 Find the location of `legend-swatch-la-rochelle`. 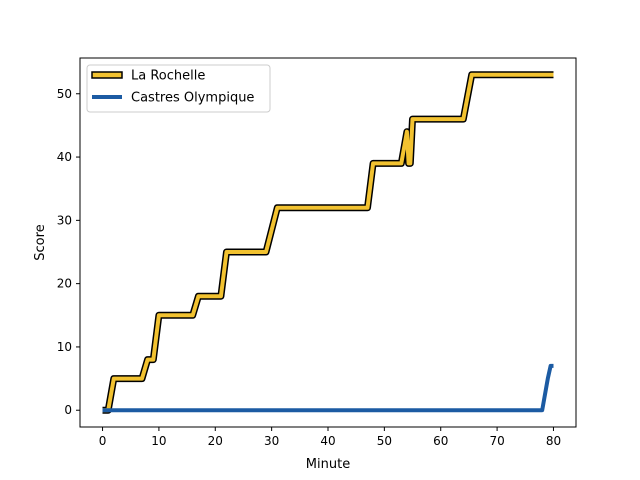

legend-swatch-la-rochelle is located at coordinates (107, 75).